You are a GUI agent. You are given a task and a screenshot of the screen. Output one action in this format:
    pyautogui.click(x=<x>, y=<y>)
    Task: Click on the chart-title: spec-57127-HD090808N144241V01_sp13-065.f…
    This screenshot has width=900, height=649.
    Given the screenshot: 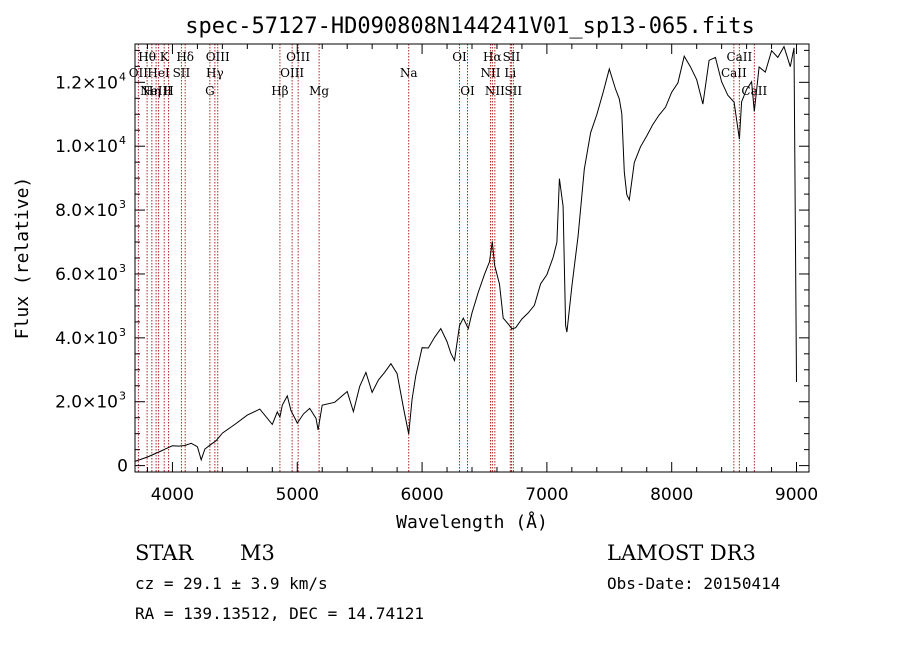 What is the action you would take?
    pyautogui.click(x=470, y=26)
    